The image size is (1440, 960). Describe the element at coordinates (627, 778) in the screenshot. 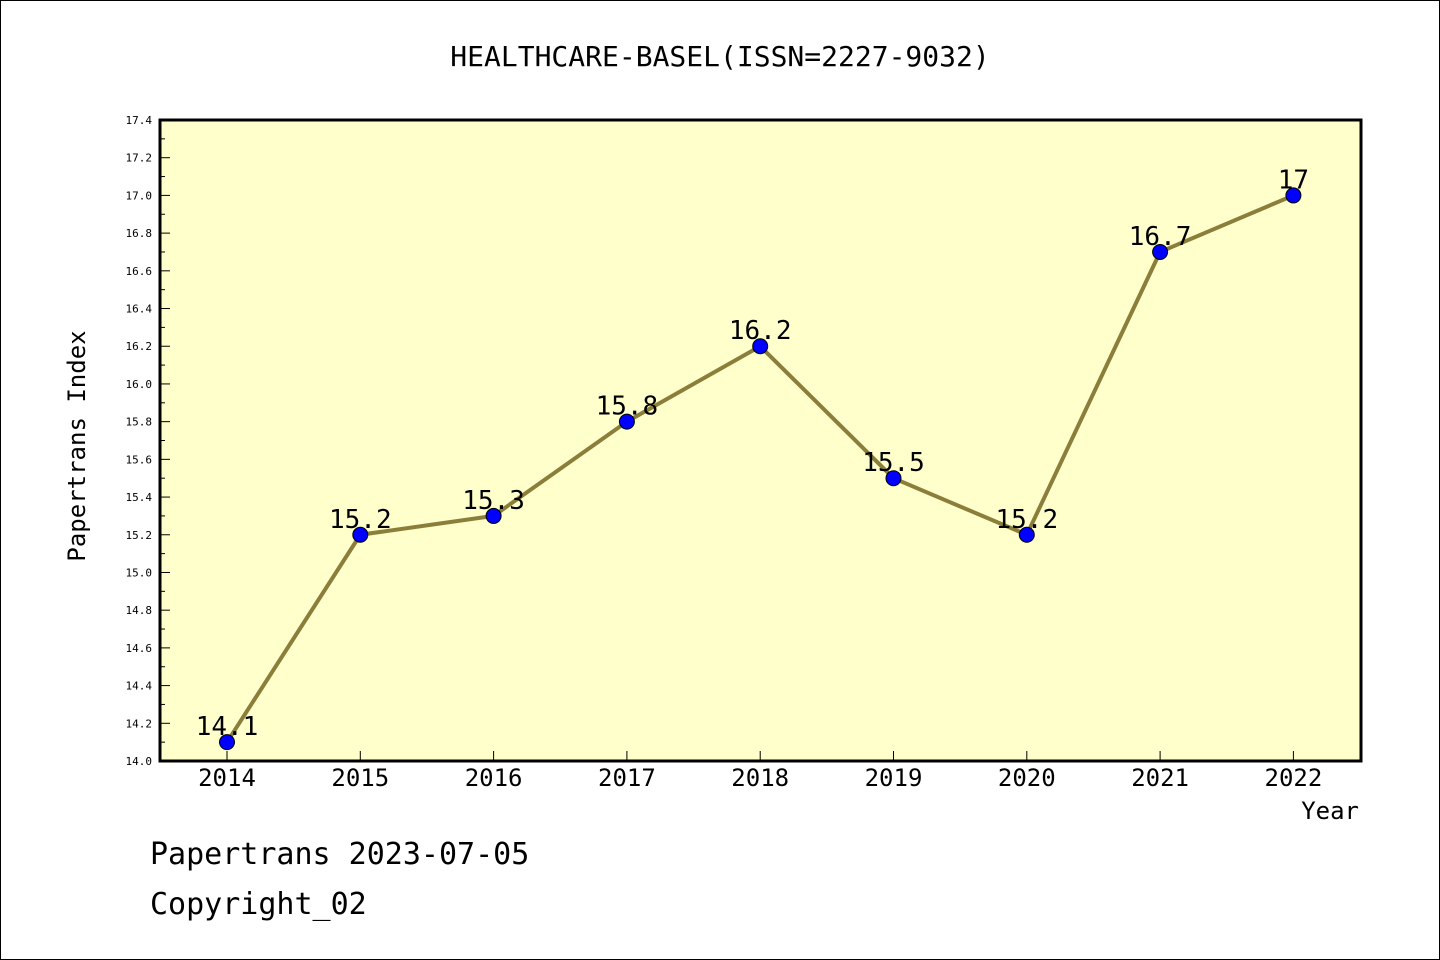

I see `x-tick-label: 2017` at that location.